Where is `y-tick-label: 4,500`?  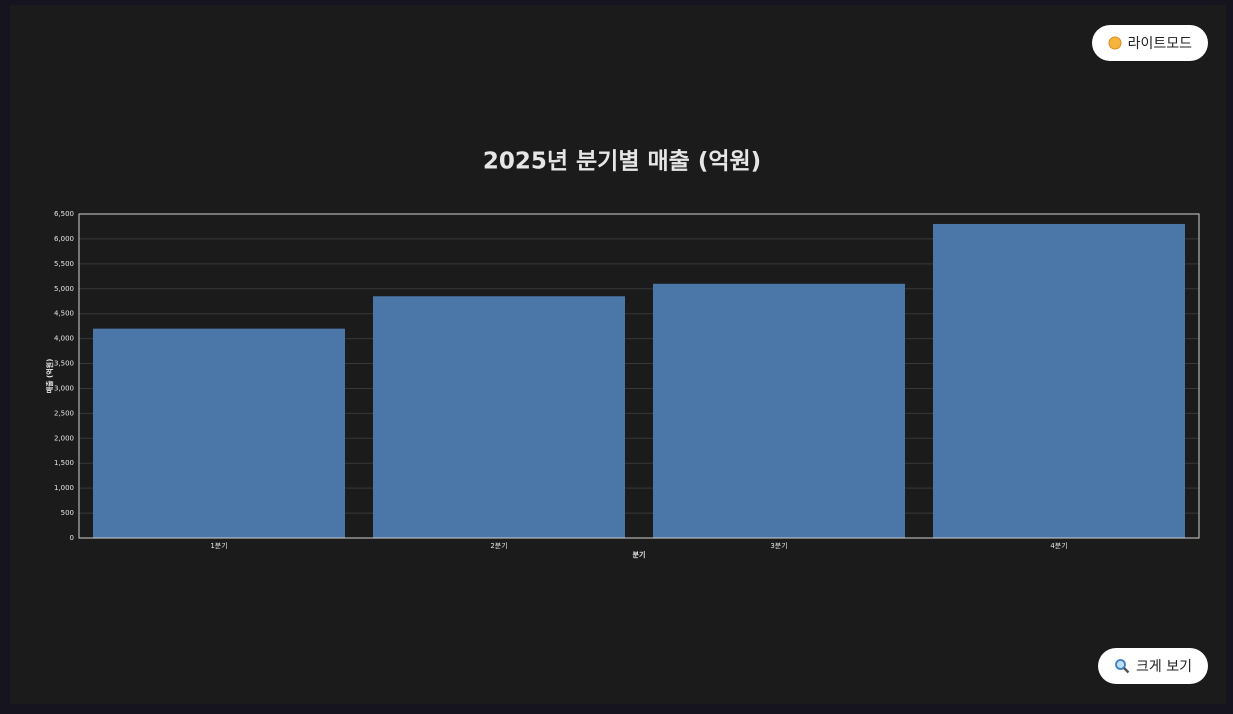 y-tick-label: 4,500 is located at coordinates (64, 314).